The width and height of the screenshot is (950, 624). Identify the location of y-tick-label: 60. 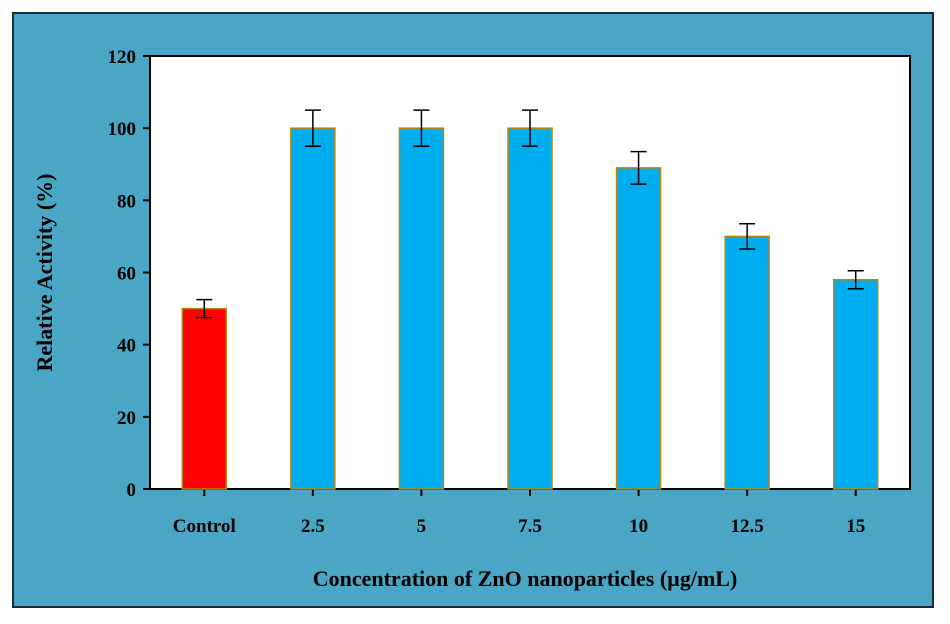
(126, 274).